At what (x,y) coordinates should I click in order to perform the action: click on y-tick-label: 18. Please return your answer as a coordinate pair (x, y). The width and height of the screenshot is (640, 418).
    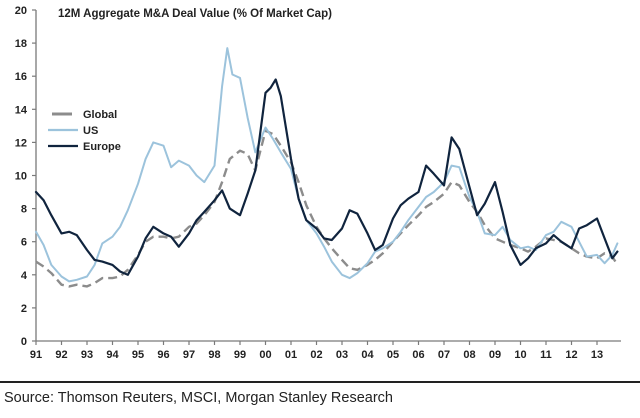
    Looking at the image, I should click on (21, 44).